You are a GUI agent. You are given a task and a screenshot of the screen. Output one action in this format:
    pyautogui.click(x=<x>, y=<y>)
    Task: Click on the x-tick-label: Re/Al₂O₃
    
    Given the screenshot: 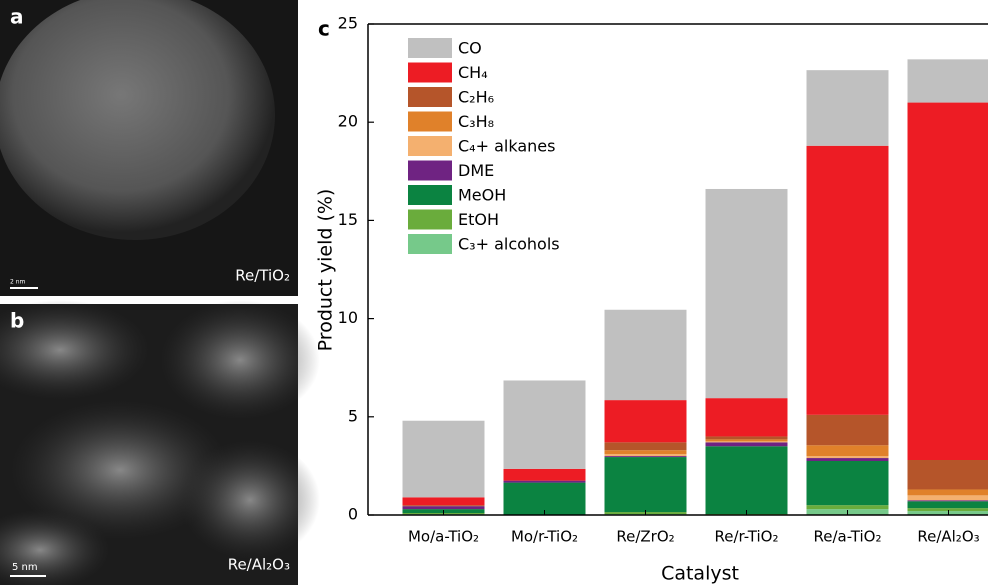 What is the action you would take?
    pyautogui.click(x=948, y=537)
    